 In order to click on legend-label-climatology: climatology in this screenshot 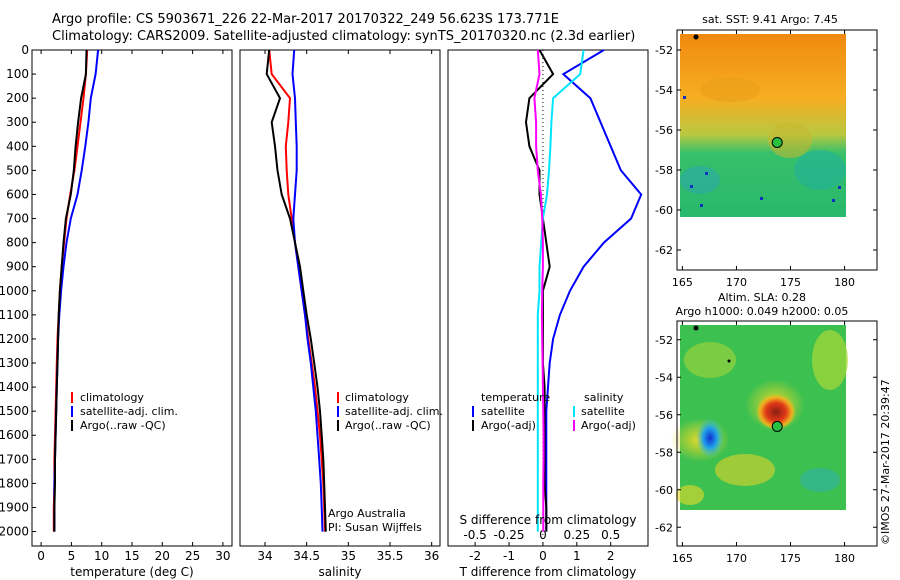, I will do `click(112, 397)`.